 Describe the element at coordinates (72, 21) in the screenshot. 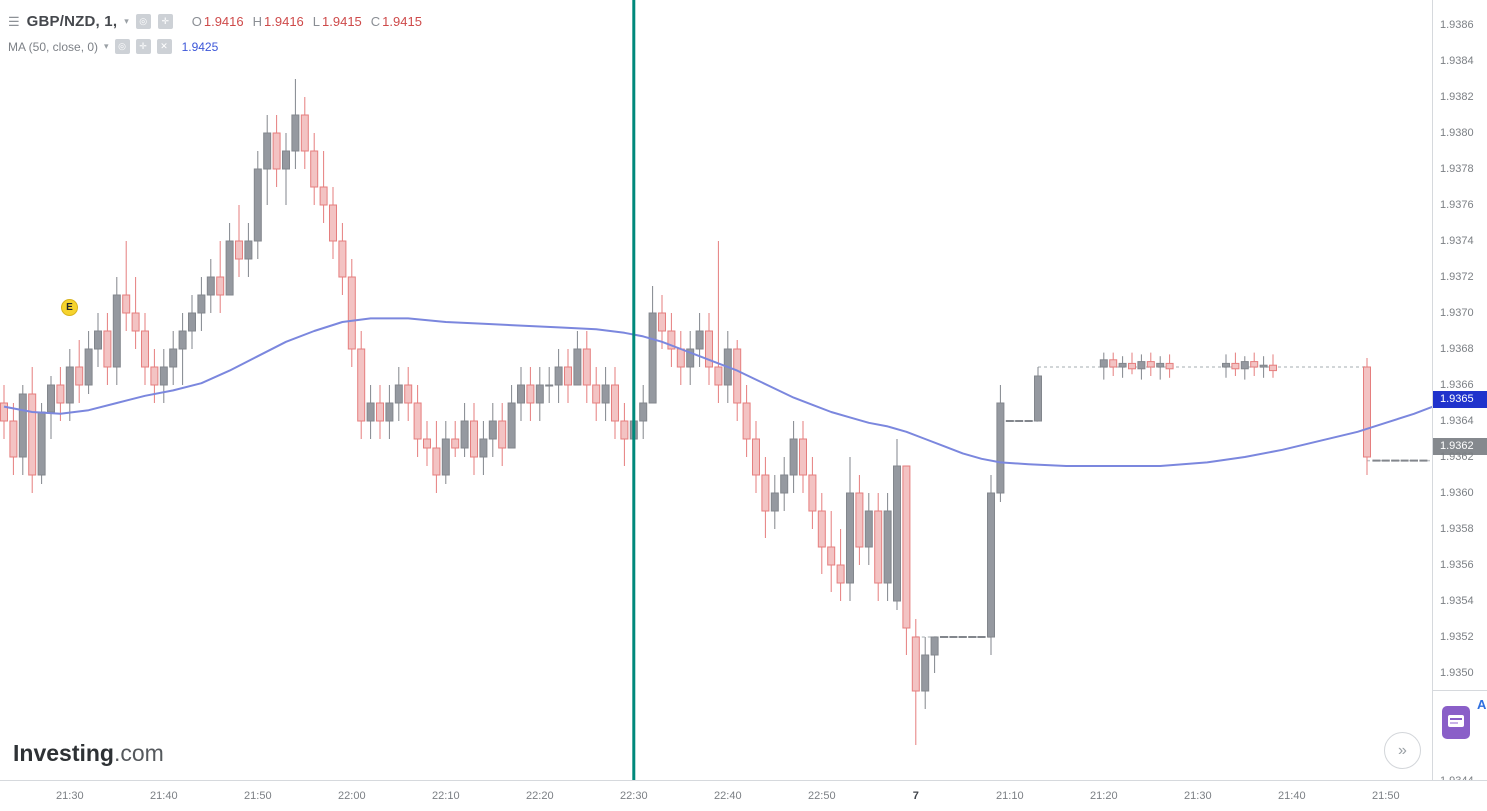

I see `symbol-title: GBP/NZD, 1,` at that location.